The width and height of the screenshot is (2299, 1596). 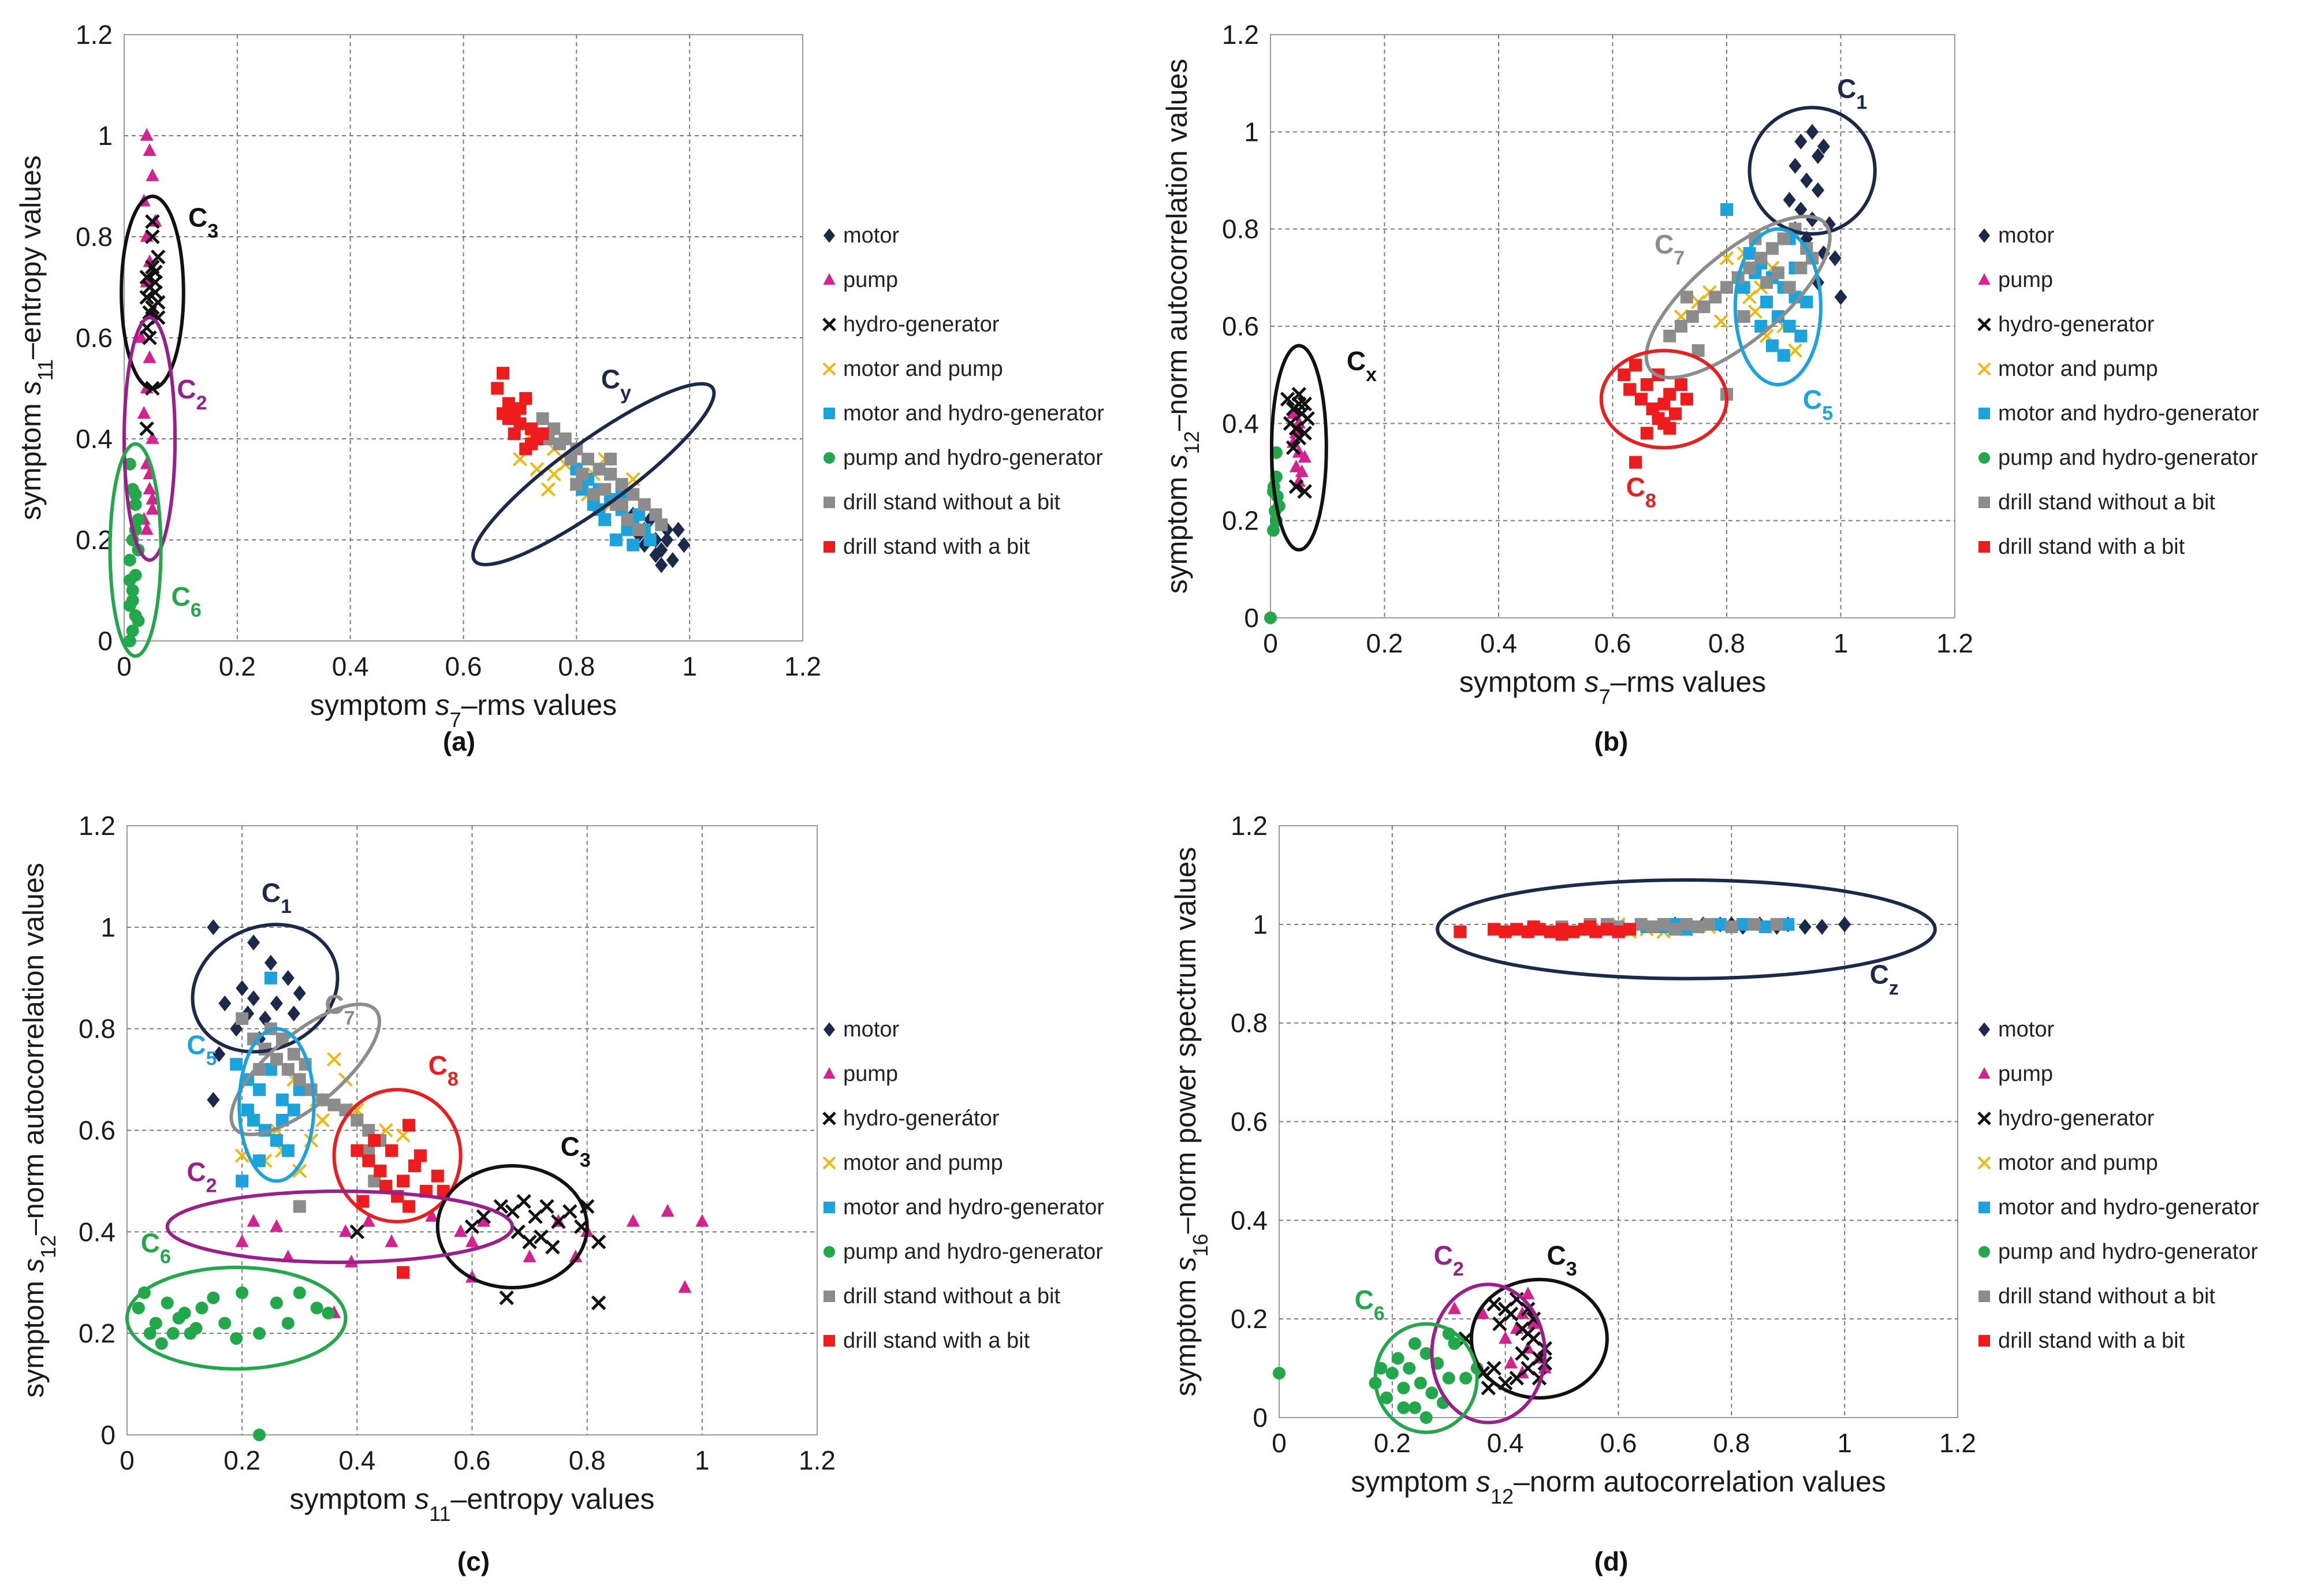 I want to click on legend-entry-drill_no_bit: drill stand without a bit, so click(x=951, y=502).